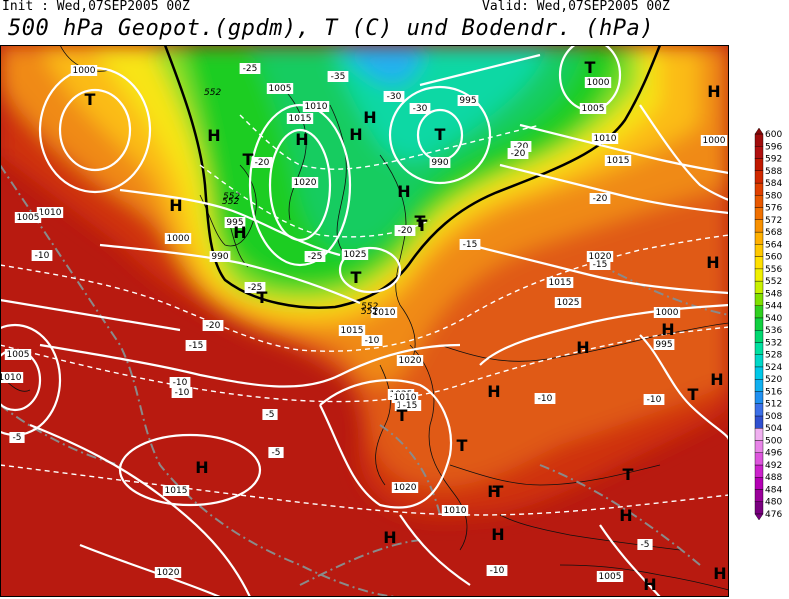  I want to click on colorbar-label: 572, so click(773, 221).